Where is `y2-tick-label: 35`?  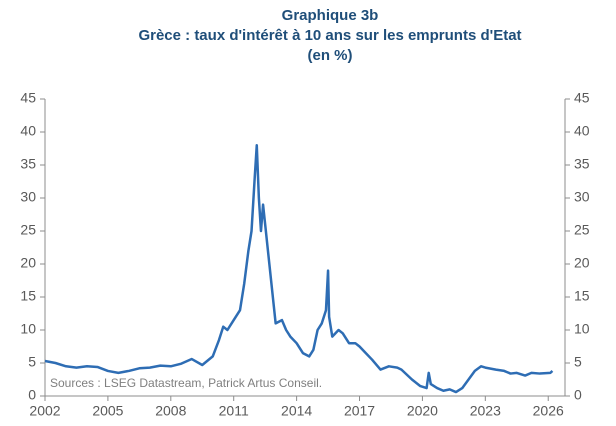 y2-tick-label: 35 is located at coordinates (582, 164).